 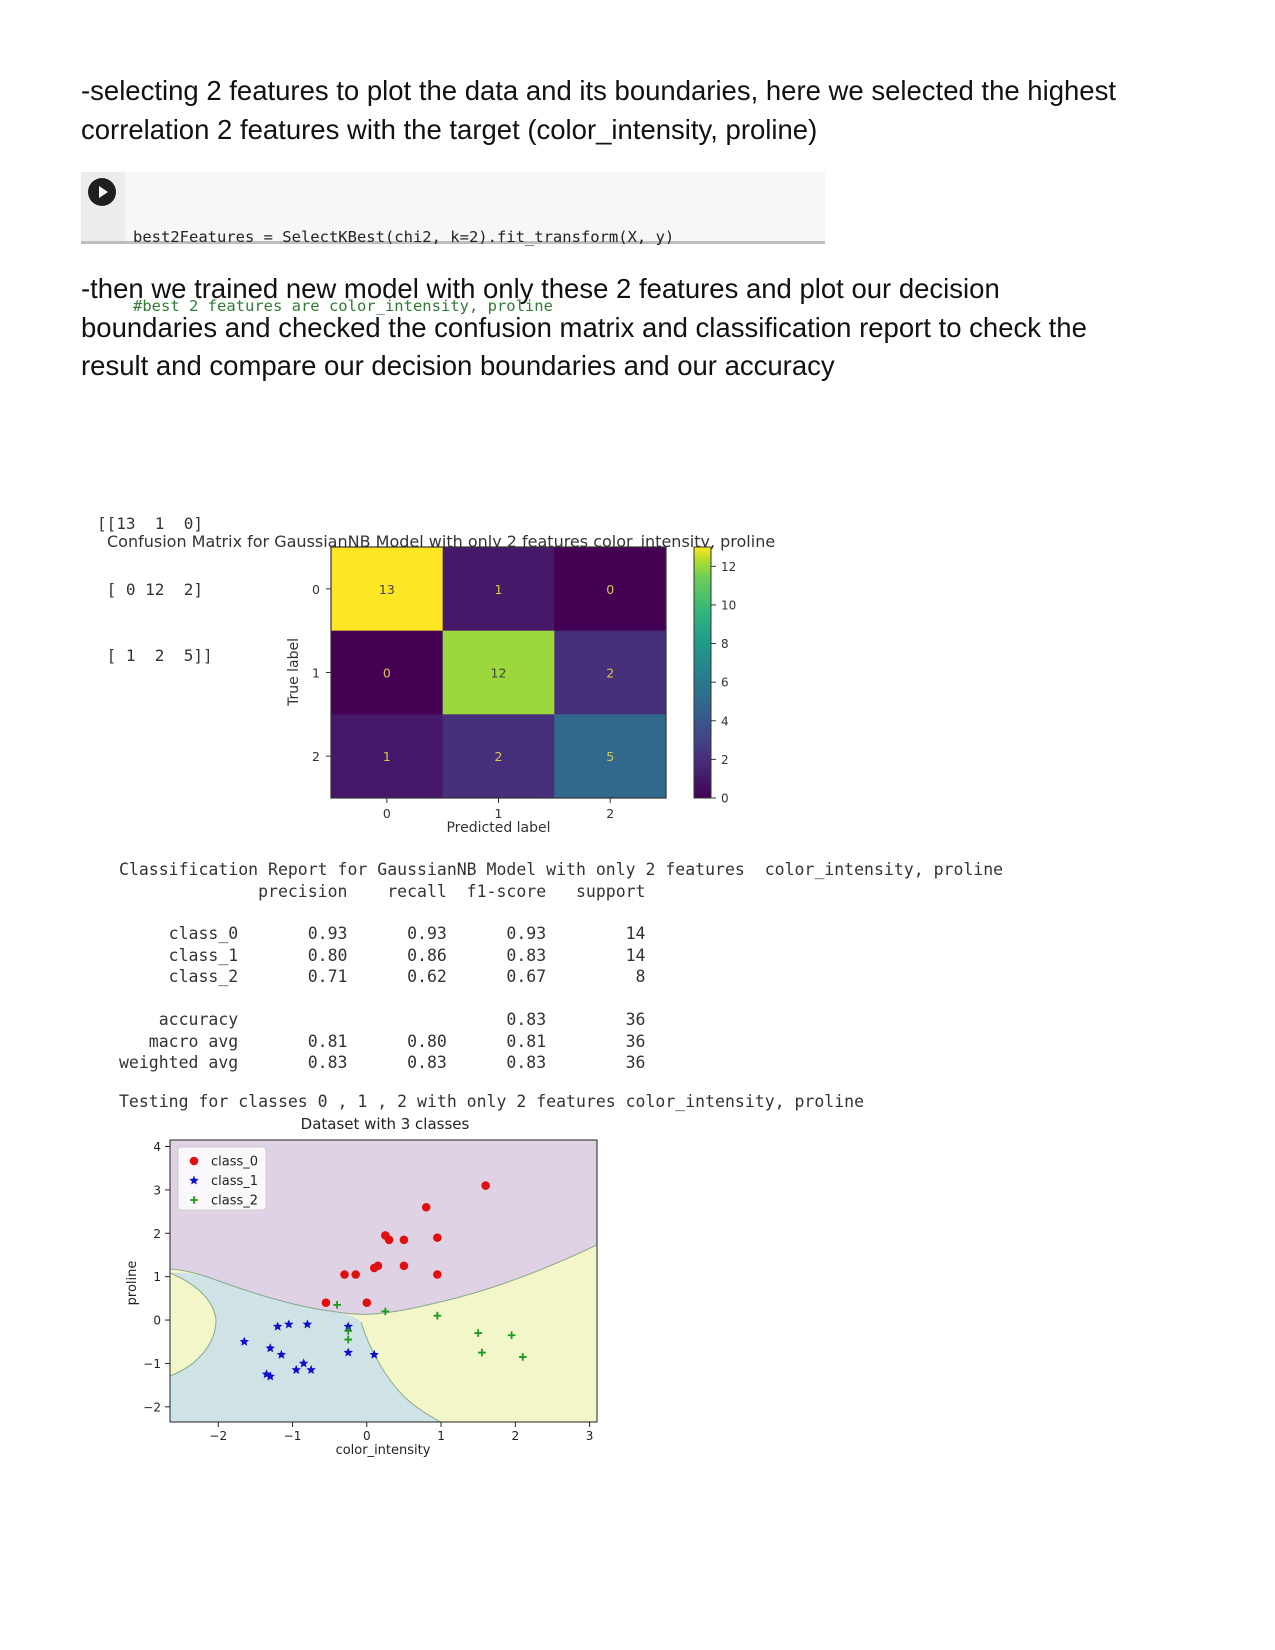 I want to click on report-row: class_2 0.71 0.62 0.67 8, so click(x=382, y=976).